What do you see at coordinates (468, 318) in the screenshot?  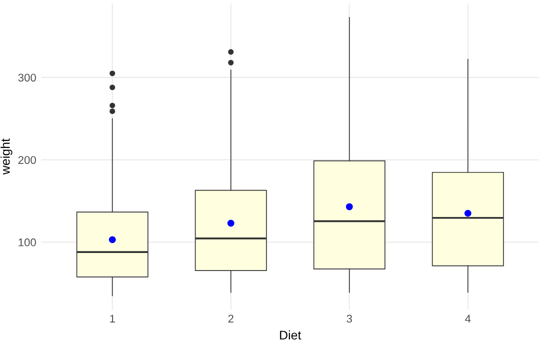 I see `x-tick-label: 4` at bounding box center [468, 318].